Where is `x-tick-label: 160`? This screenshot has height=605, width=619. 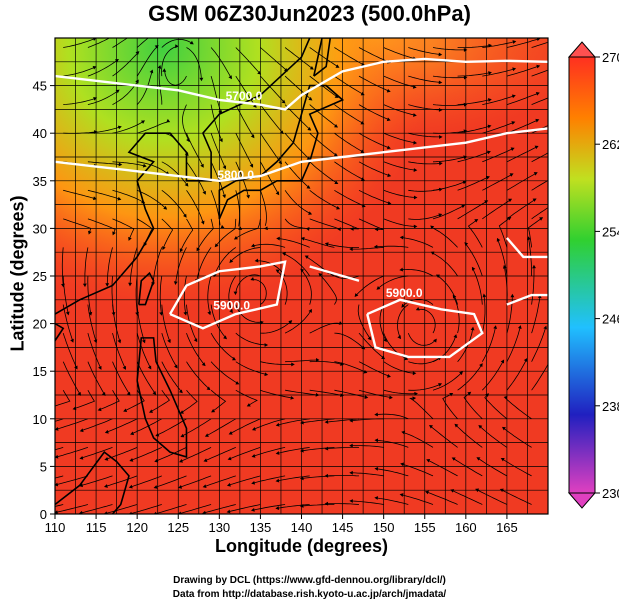
x-tick-label: 160 is located at coordinates (466, 527).